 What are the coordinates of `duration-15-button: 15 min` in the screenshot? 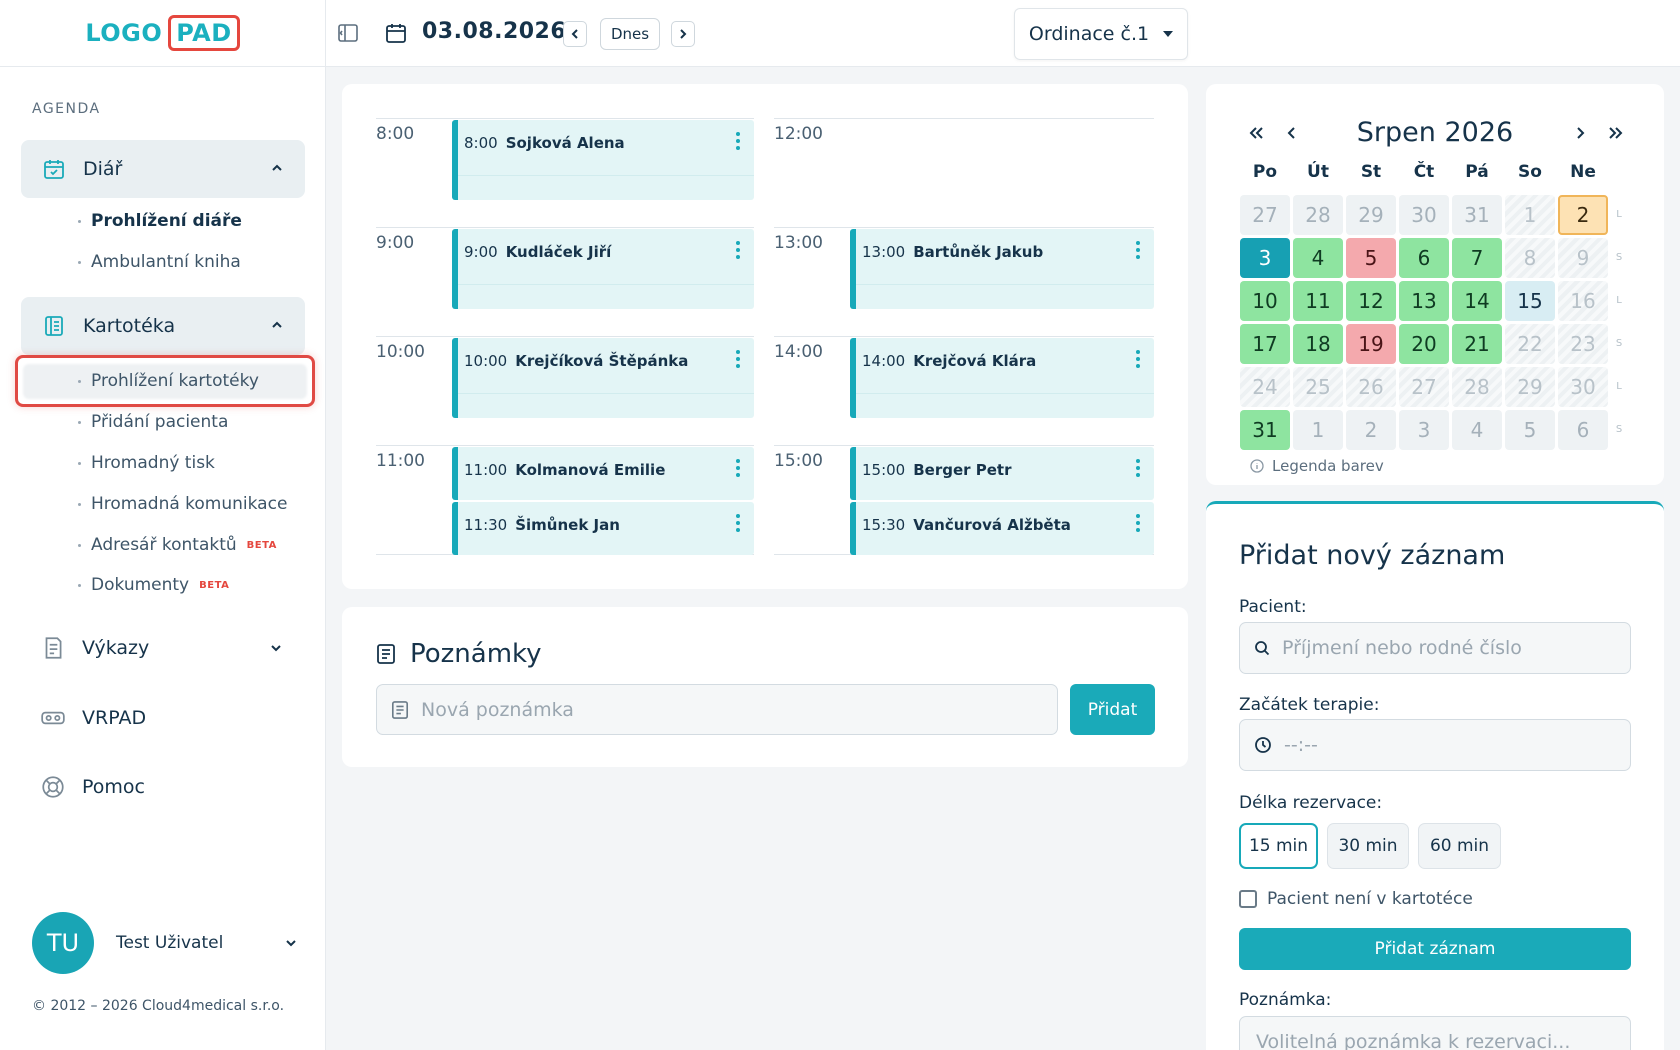 It's located at (1278, 846).